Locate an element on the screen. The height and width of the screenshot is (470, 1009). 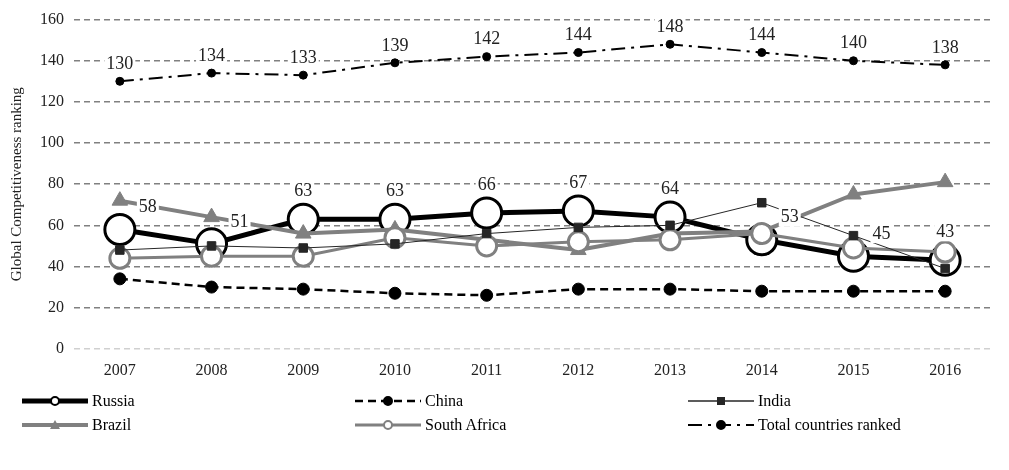
x-tick-label: 2009 is located at coordinates (303, 369).